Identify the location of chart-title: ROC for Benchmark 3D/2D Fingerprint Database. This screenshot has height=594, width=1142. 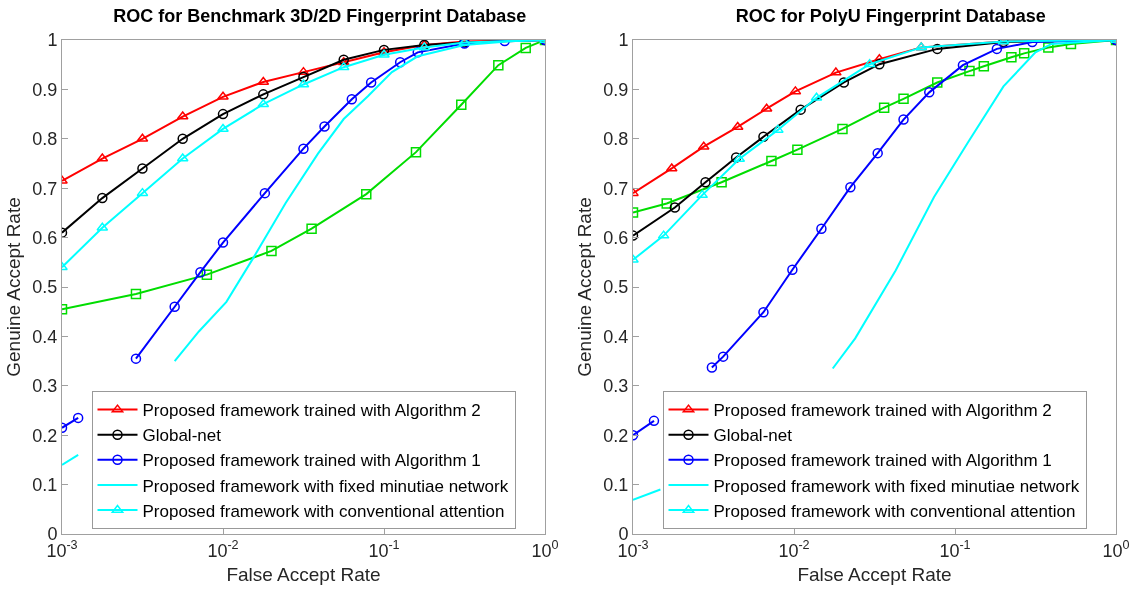
(320, 15).